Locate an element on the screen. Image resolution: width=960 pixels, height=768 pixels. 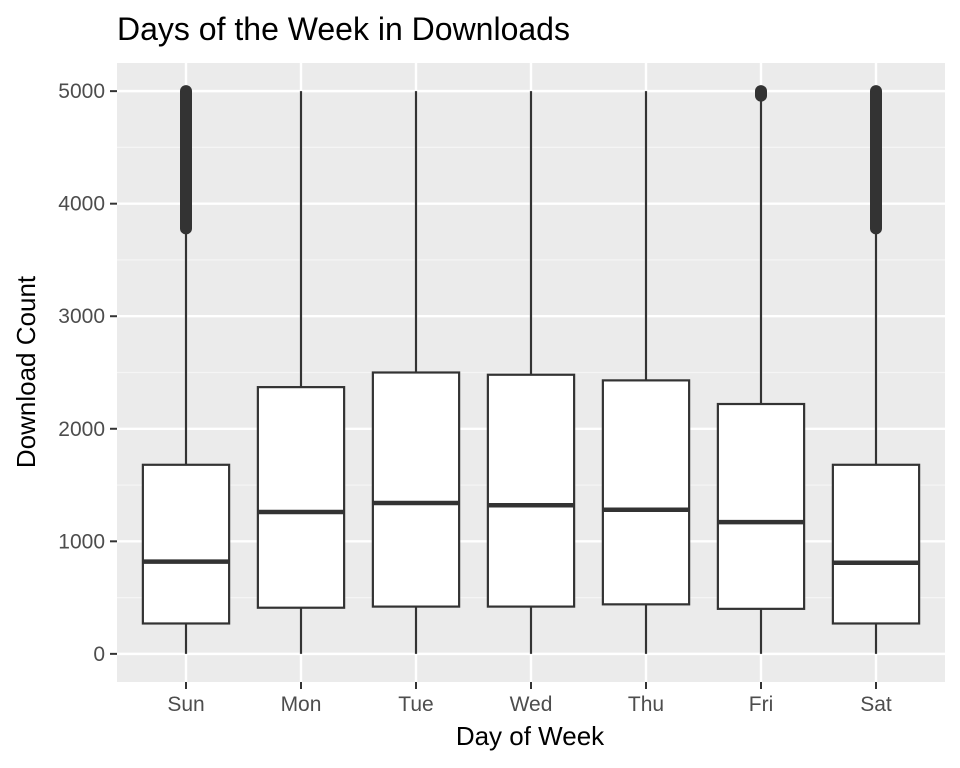
x-tick-label: Sun is located at coordinates (185, 704).